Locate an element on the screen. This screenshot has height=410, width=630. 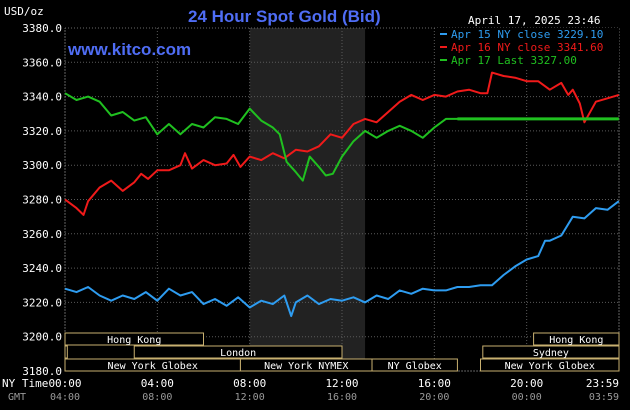
x-tick-gmt: 00:00 is located at coordinates (527, 397).